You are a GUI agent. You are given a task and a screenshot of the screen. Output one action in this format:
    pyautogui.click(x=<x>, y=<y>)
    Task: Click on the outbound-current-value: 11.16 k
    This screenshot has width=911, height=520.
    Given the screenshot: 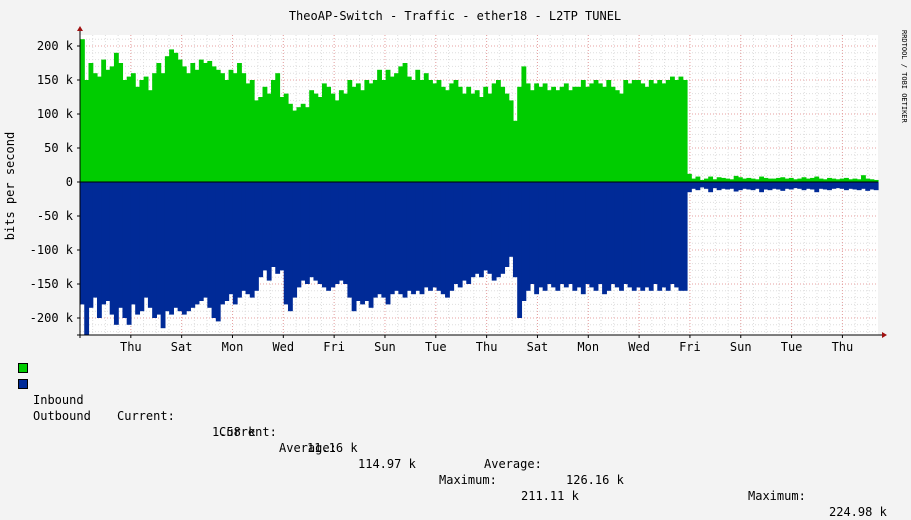 What is the action you would take?
    pyautogui.click(x=332, y=448)
    